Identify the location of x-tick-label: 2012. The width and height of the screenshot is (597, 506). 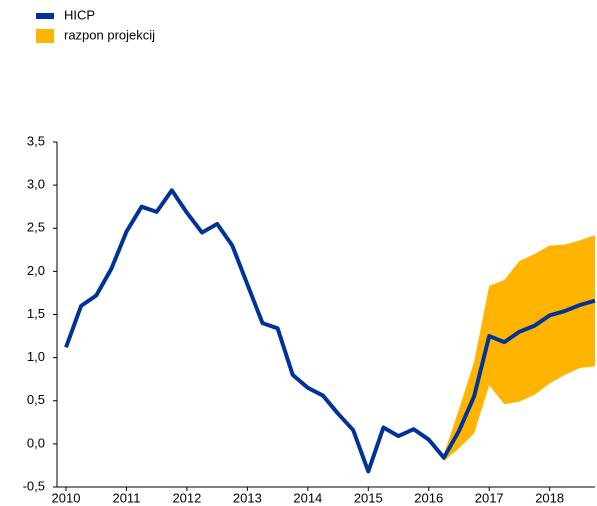
(186, 497).